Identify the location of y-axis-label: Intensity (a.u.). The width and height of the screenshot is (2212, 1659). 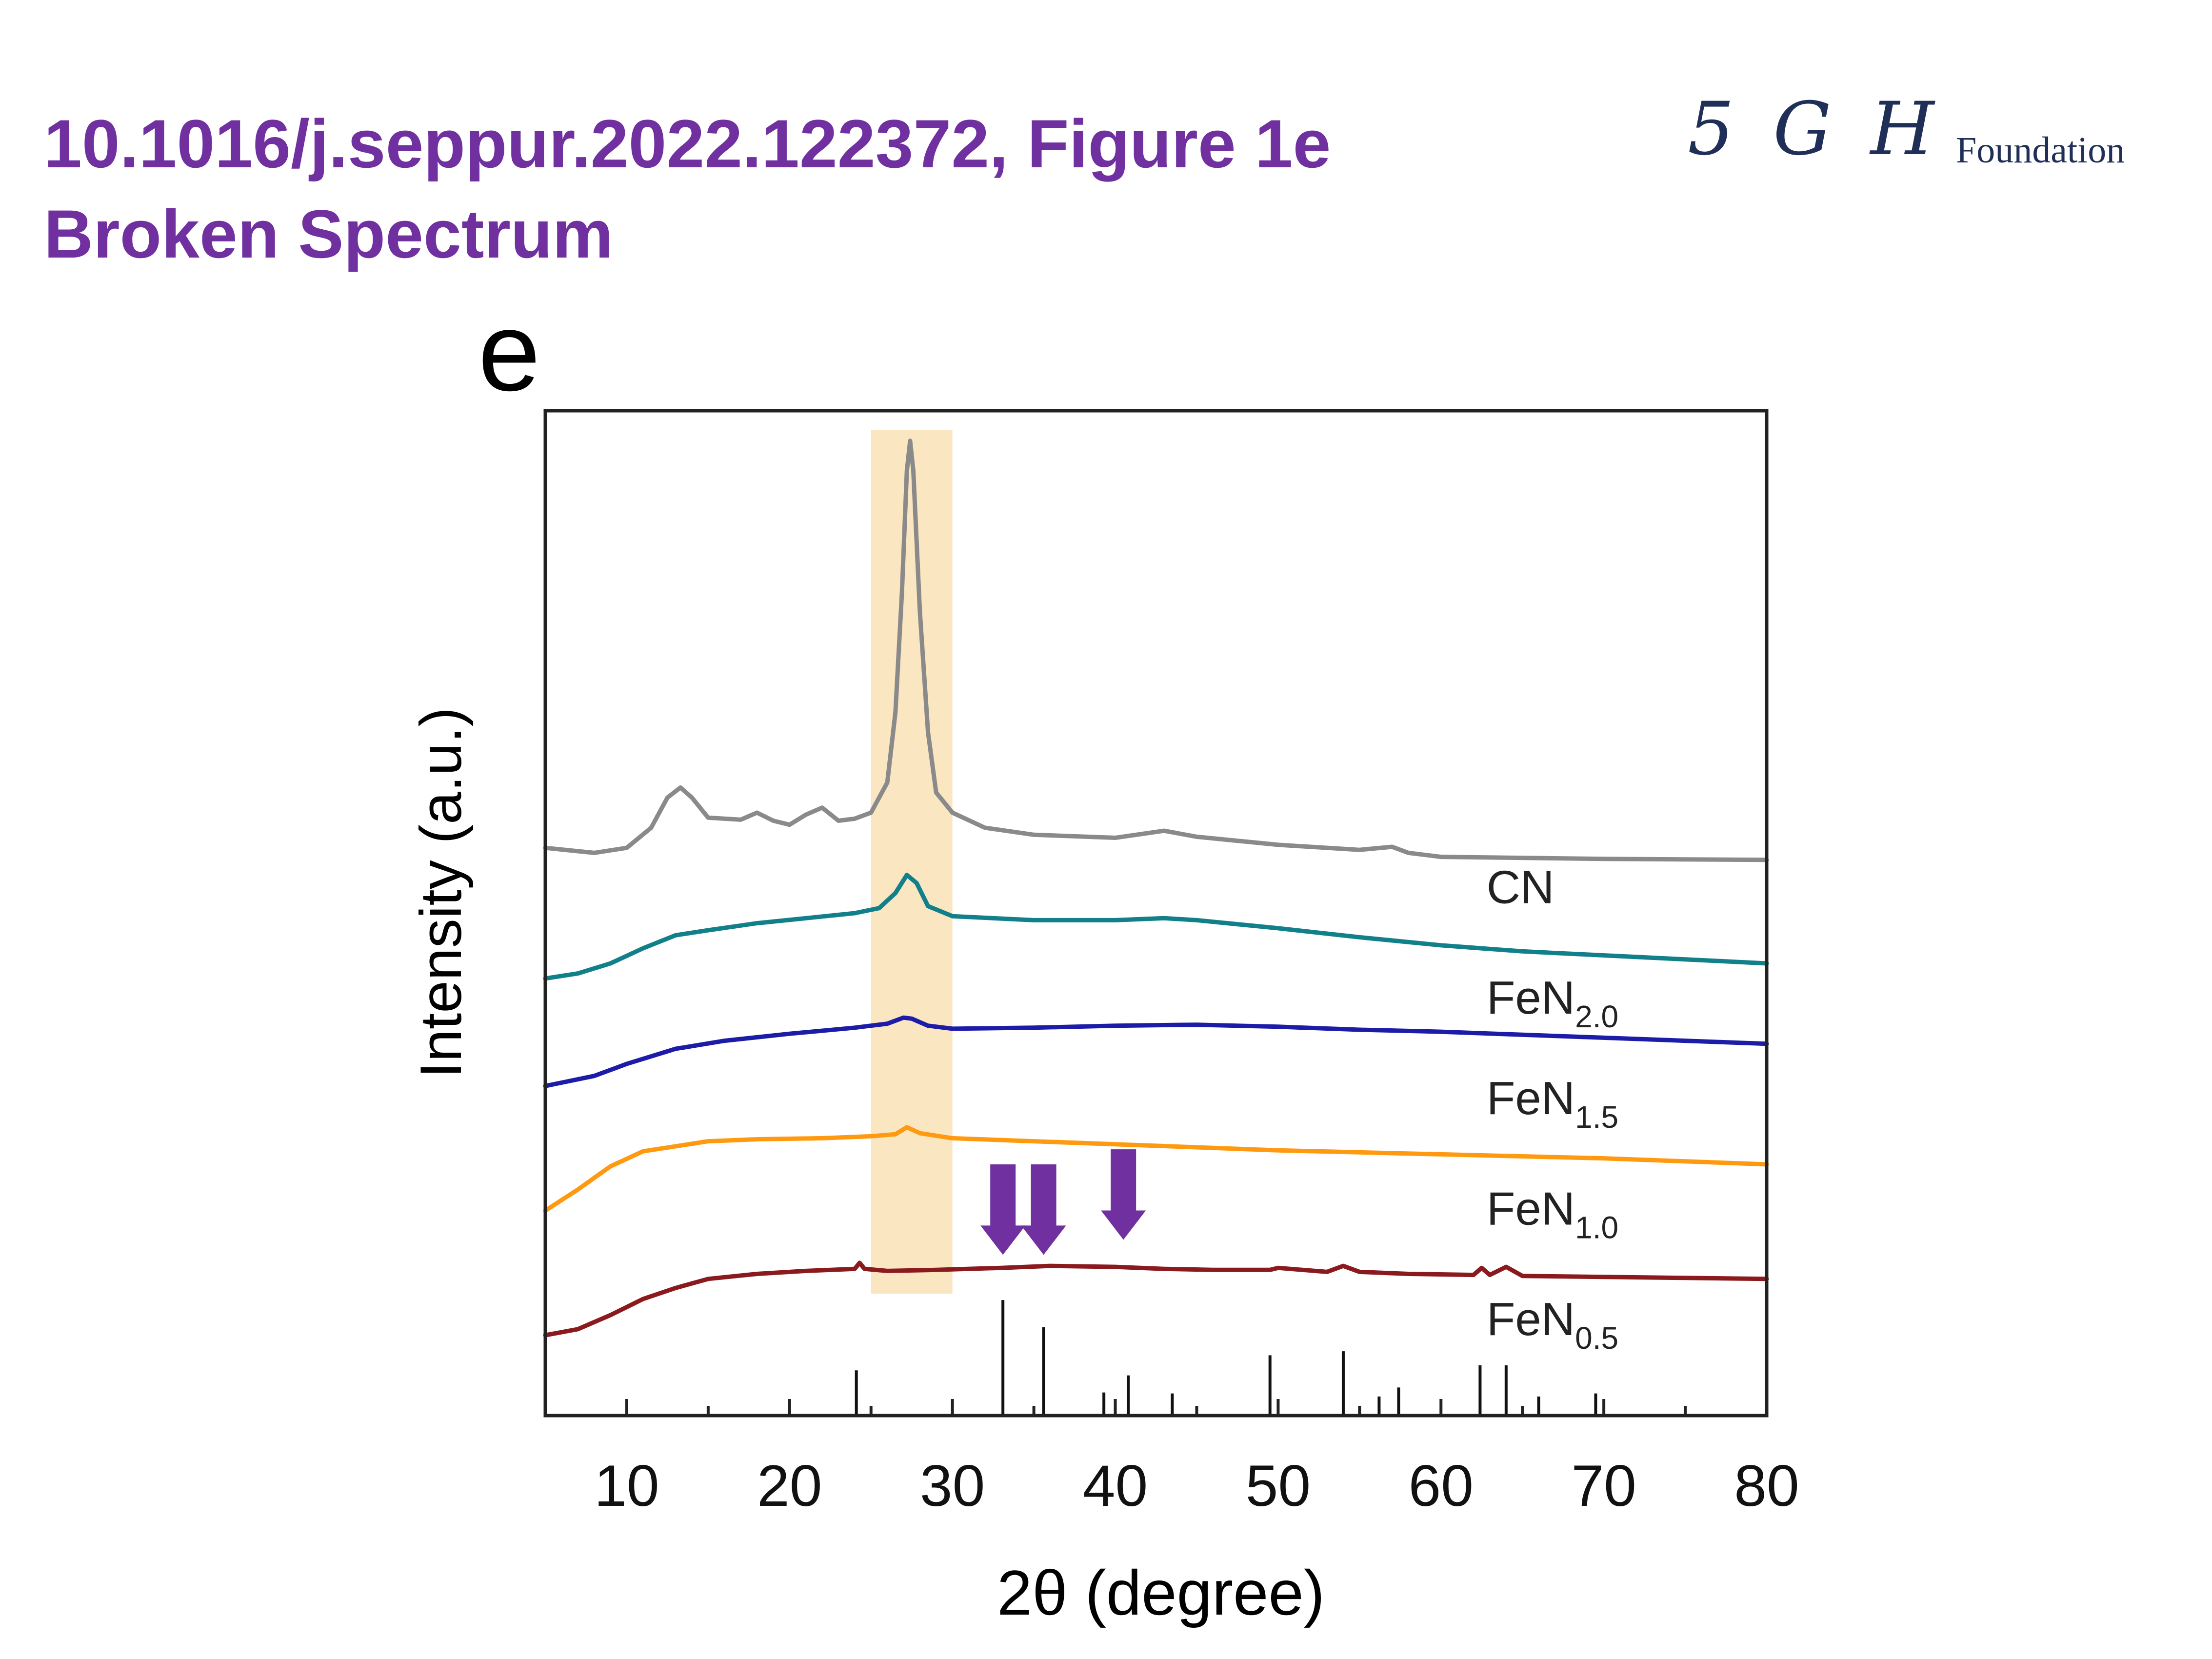
(441, 893).